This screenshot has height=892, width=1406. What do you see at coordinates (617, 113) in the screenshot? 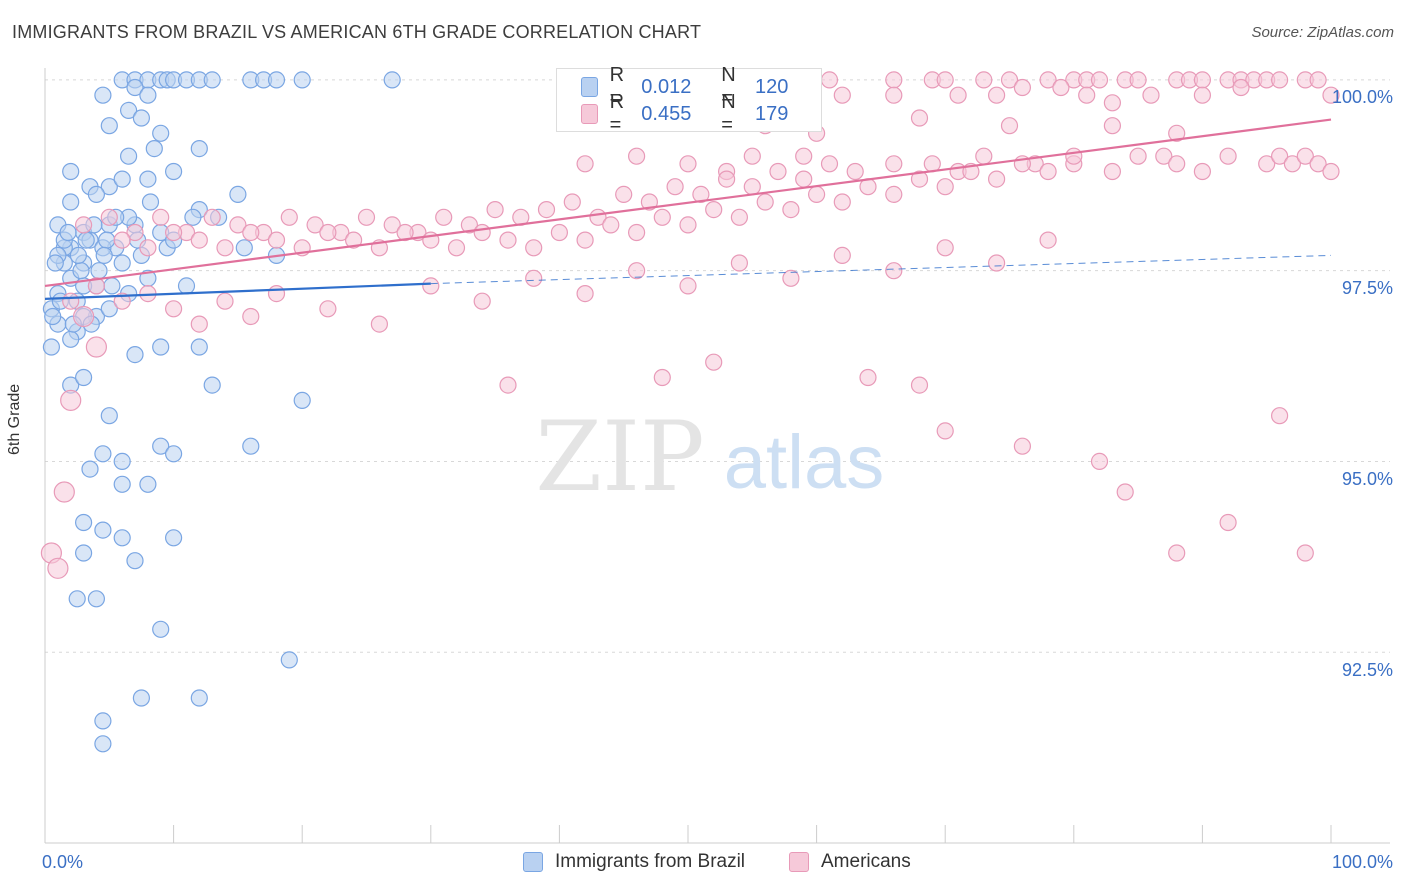
I see `legend-r-label: R =` at bounding box center [617, 113].